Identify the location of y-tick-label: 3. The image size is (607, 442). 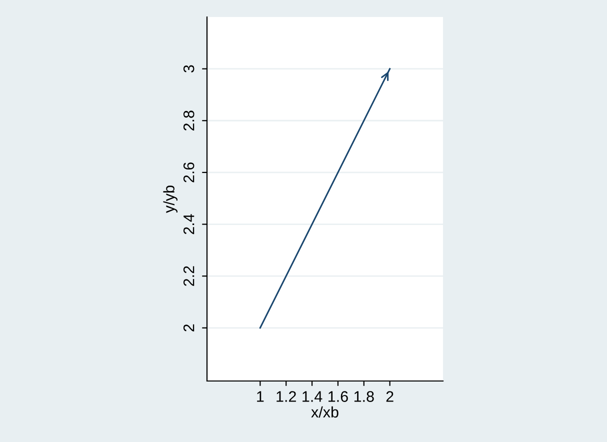
(188, 68).